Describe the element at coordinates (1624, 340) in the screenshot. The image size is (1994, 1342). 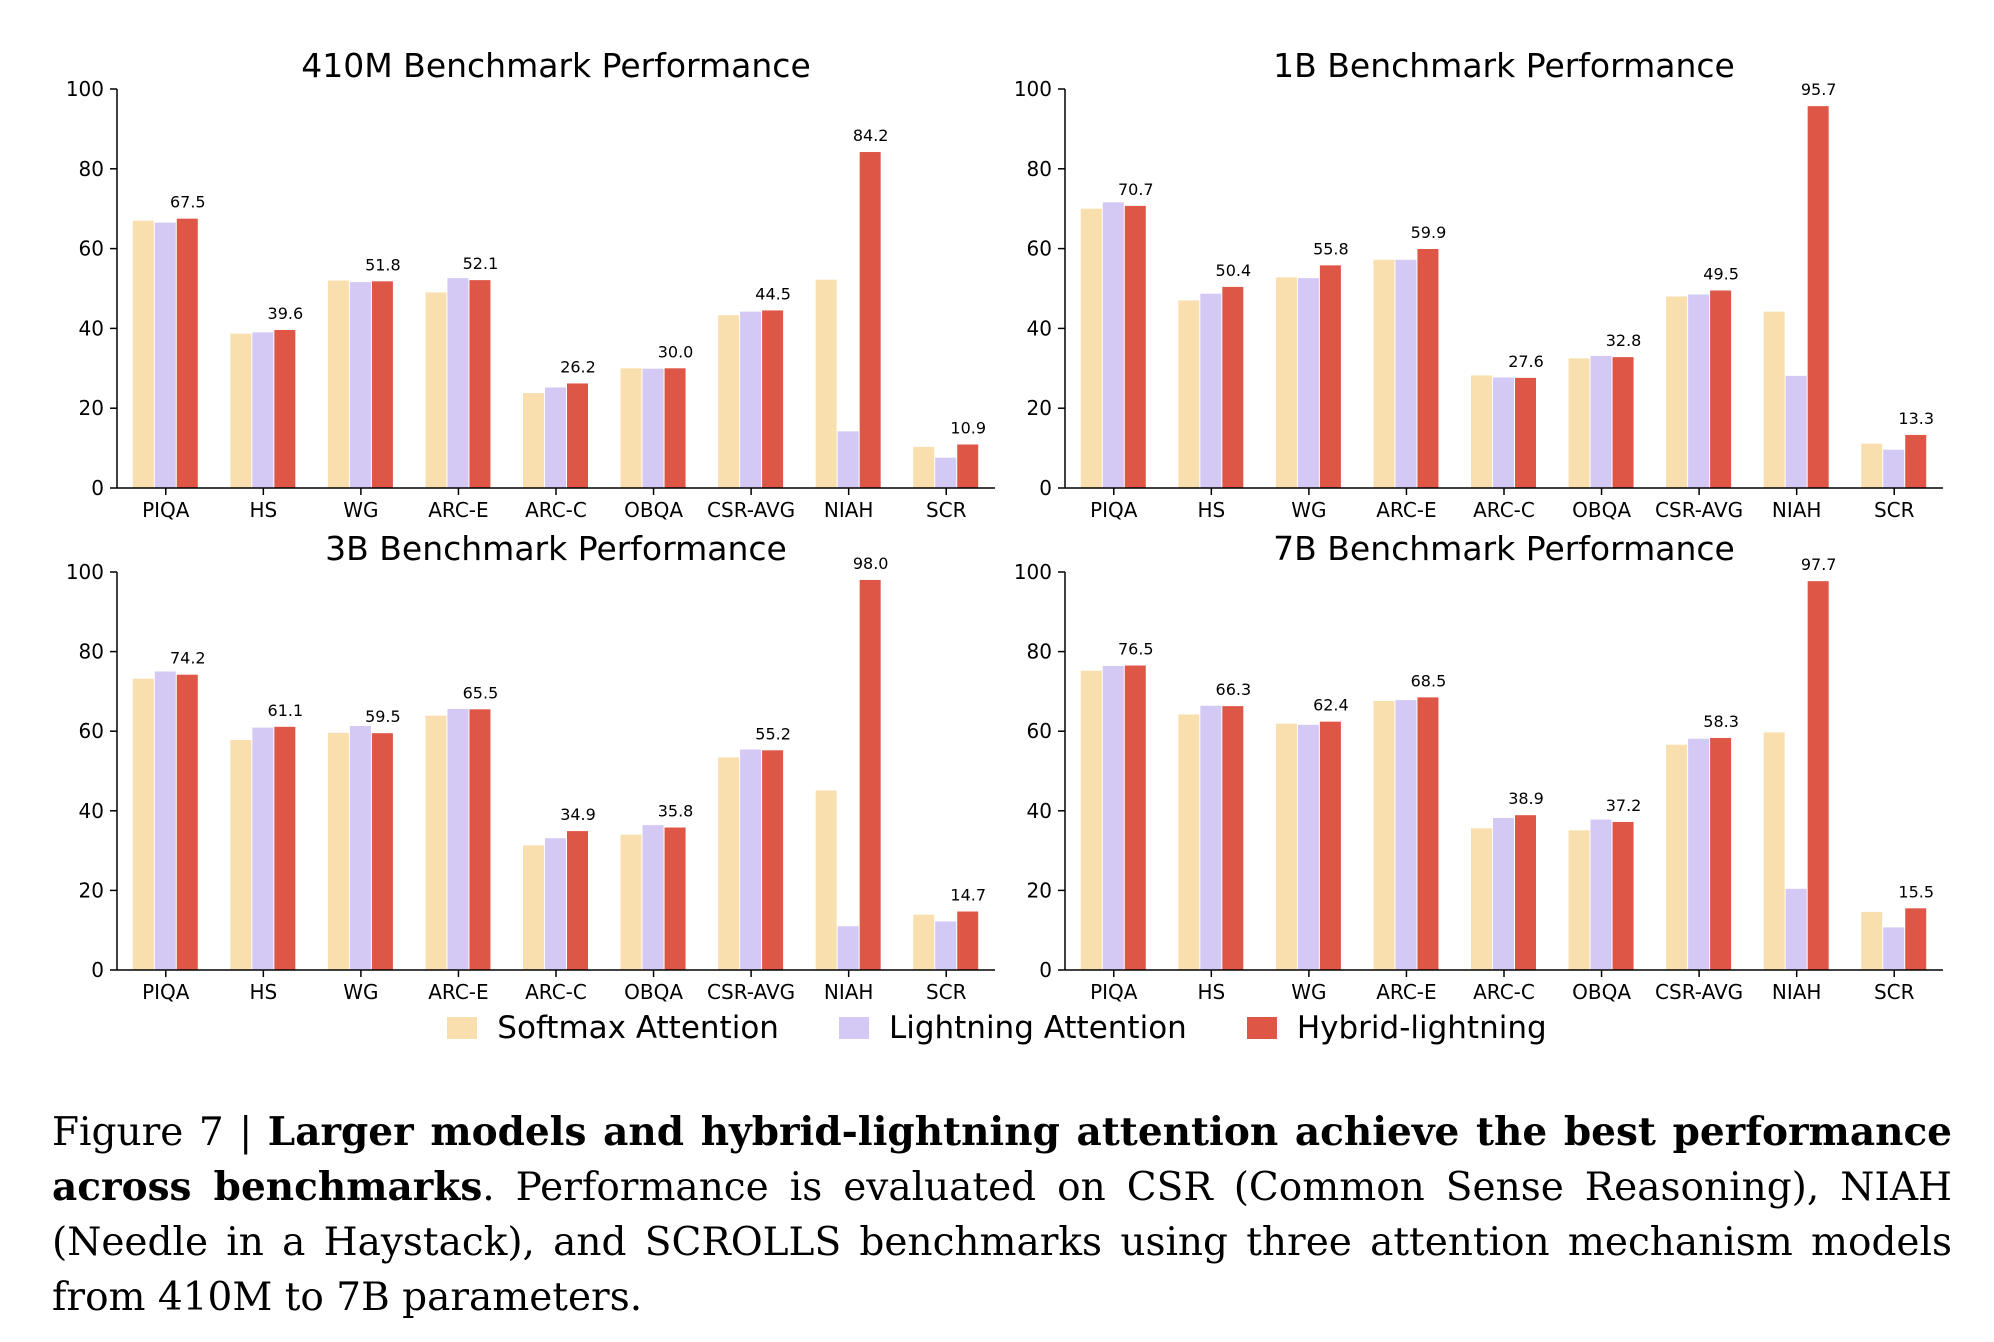
I see `data-label: 32.8` at that location.